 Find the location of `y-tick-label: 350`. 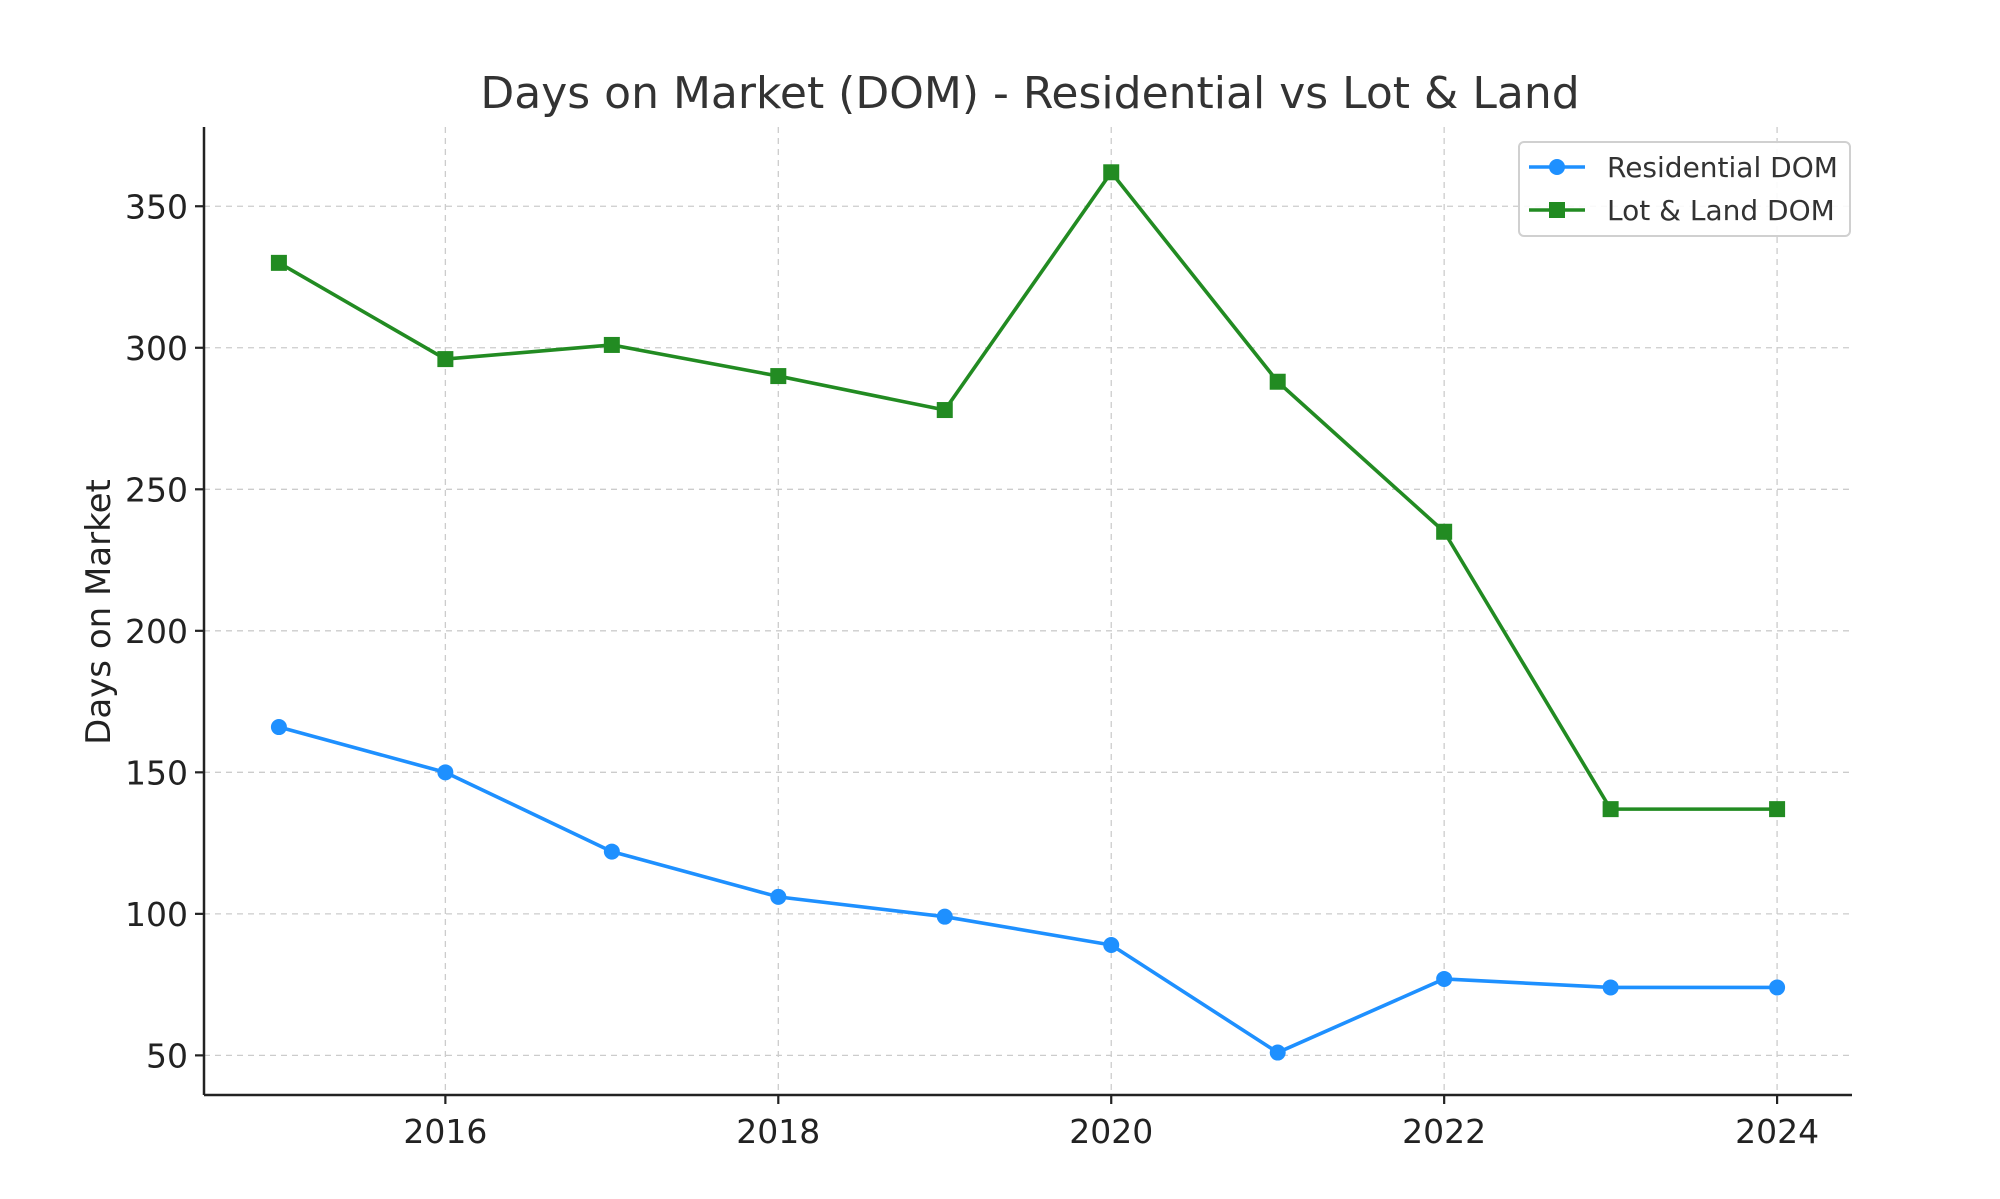

y-tick-label: 350 is located at coordinates (156, 206).